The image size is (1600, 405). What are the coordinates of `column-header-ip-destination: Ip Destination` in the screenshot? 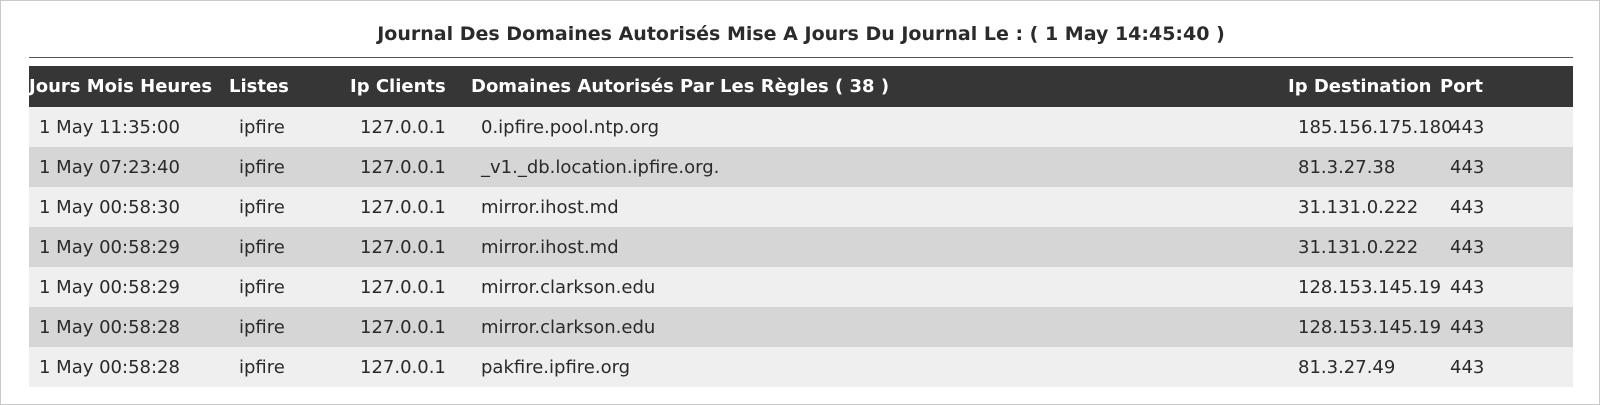 It's located at (1360, 86).